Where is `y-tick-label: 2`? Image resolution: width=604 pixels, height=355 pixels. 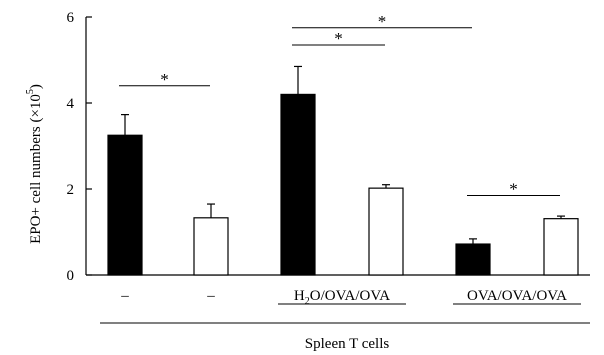
y-tick-label: 2 is located at coordinates (71, 190).